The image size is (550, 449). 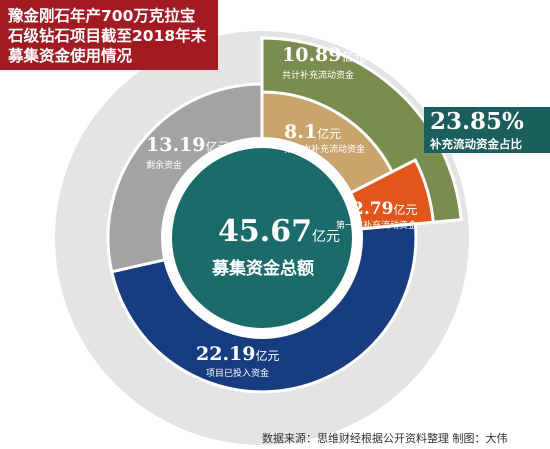 I want to click on total-value: 45.67亿元, so click(x=279, y=231).